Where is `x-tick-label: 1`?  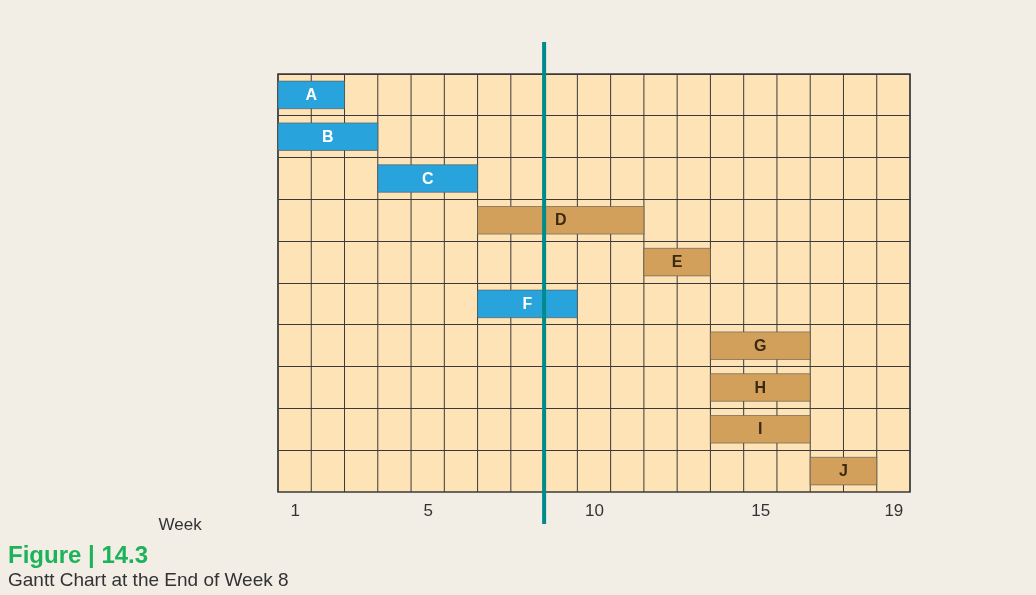 x-tick-label: 1 is located at coordinates (295, 510).